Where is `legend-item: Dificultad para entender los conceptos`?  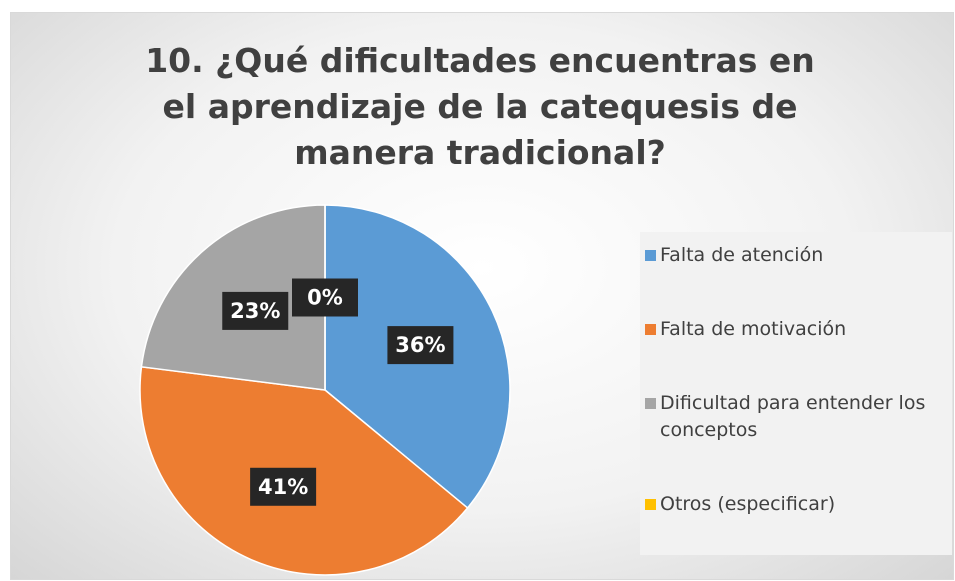 legend-item: Dificultad para entender los conceptos is located at coordinates (798, 417).